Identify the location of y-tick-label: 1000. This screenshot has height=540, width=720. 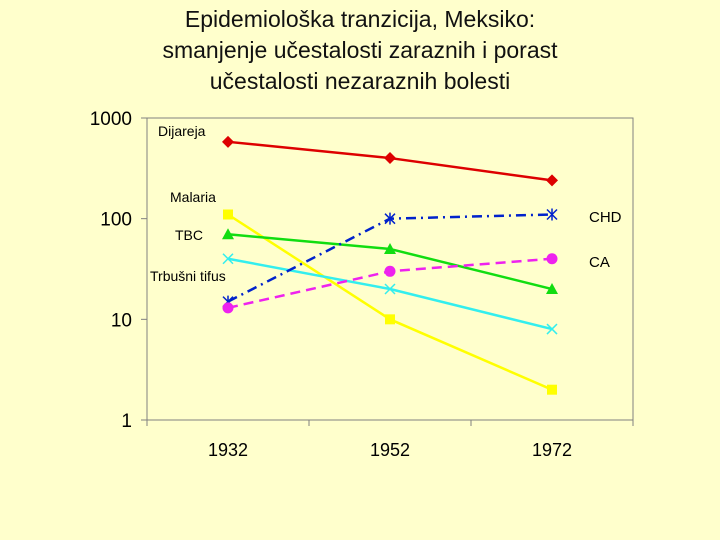
(111, 119).